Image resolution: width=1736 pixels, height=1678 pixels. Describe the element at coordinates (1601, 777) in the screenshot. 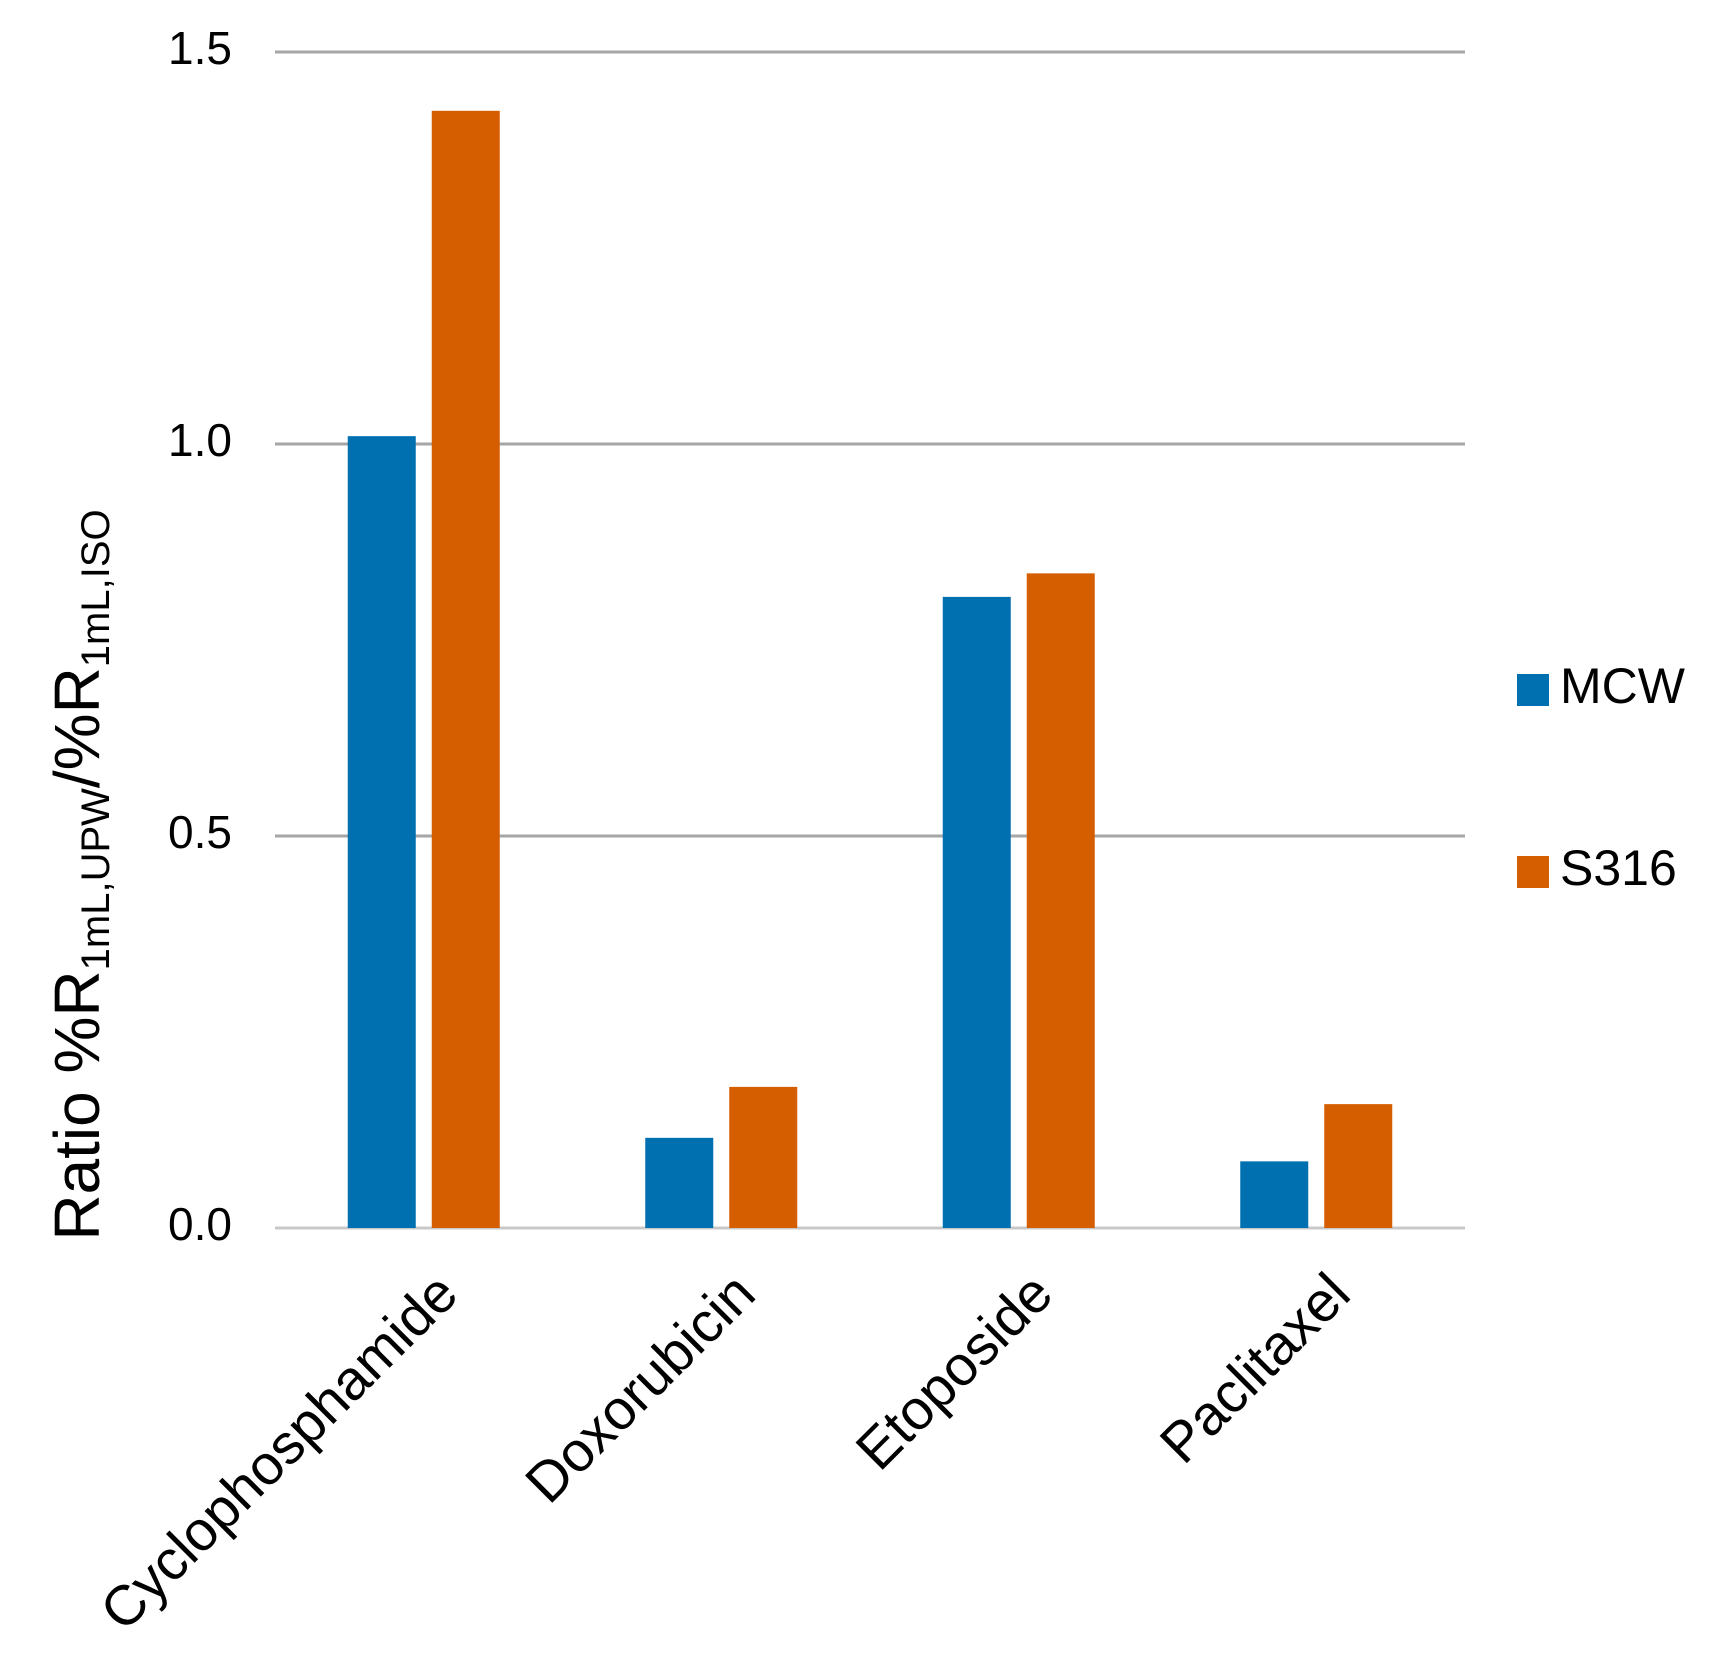

I see `legend: MCW S316` at that location.